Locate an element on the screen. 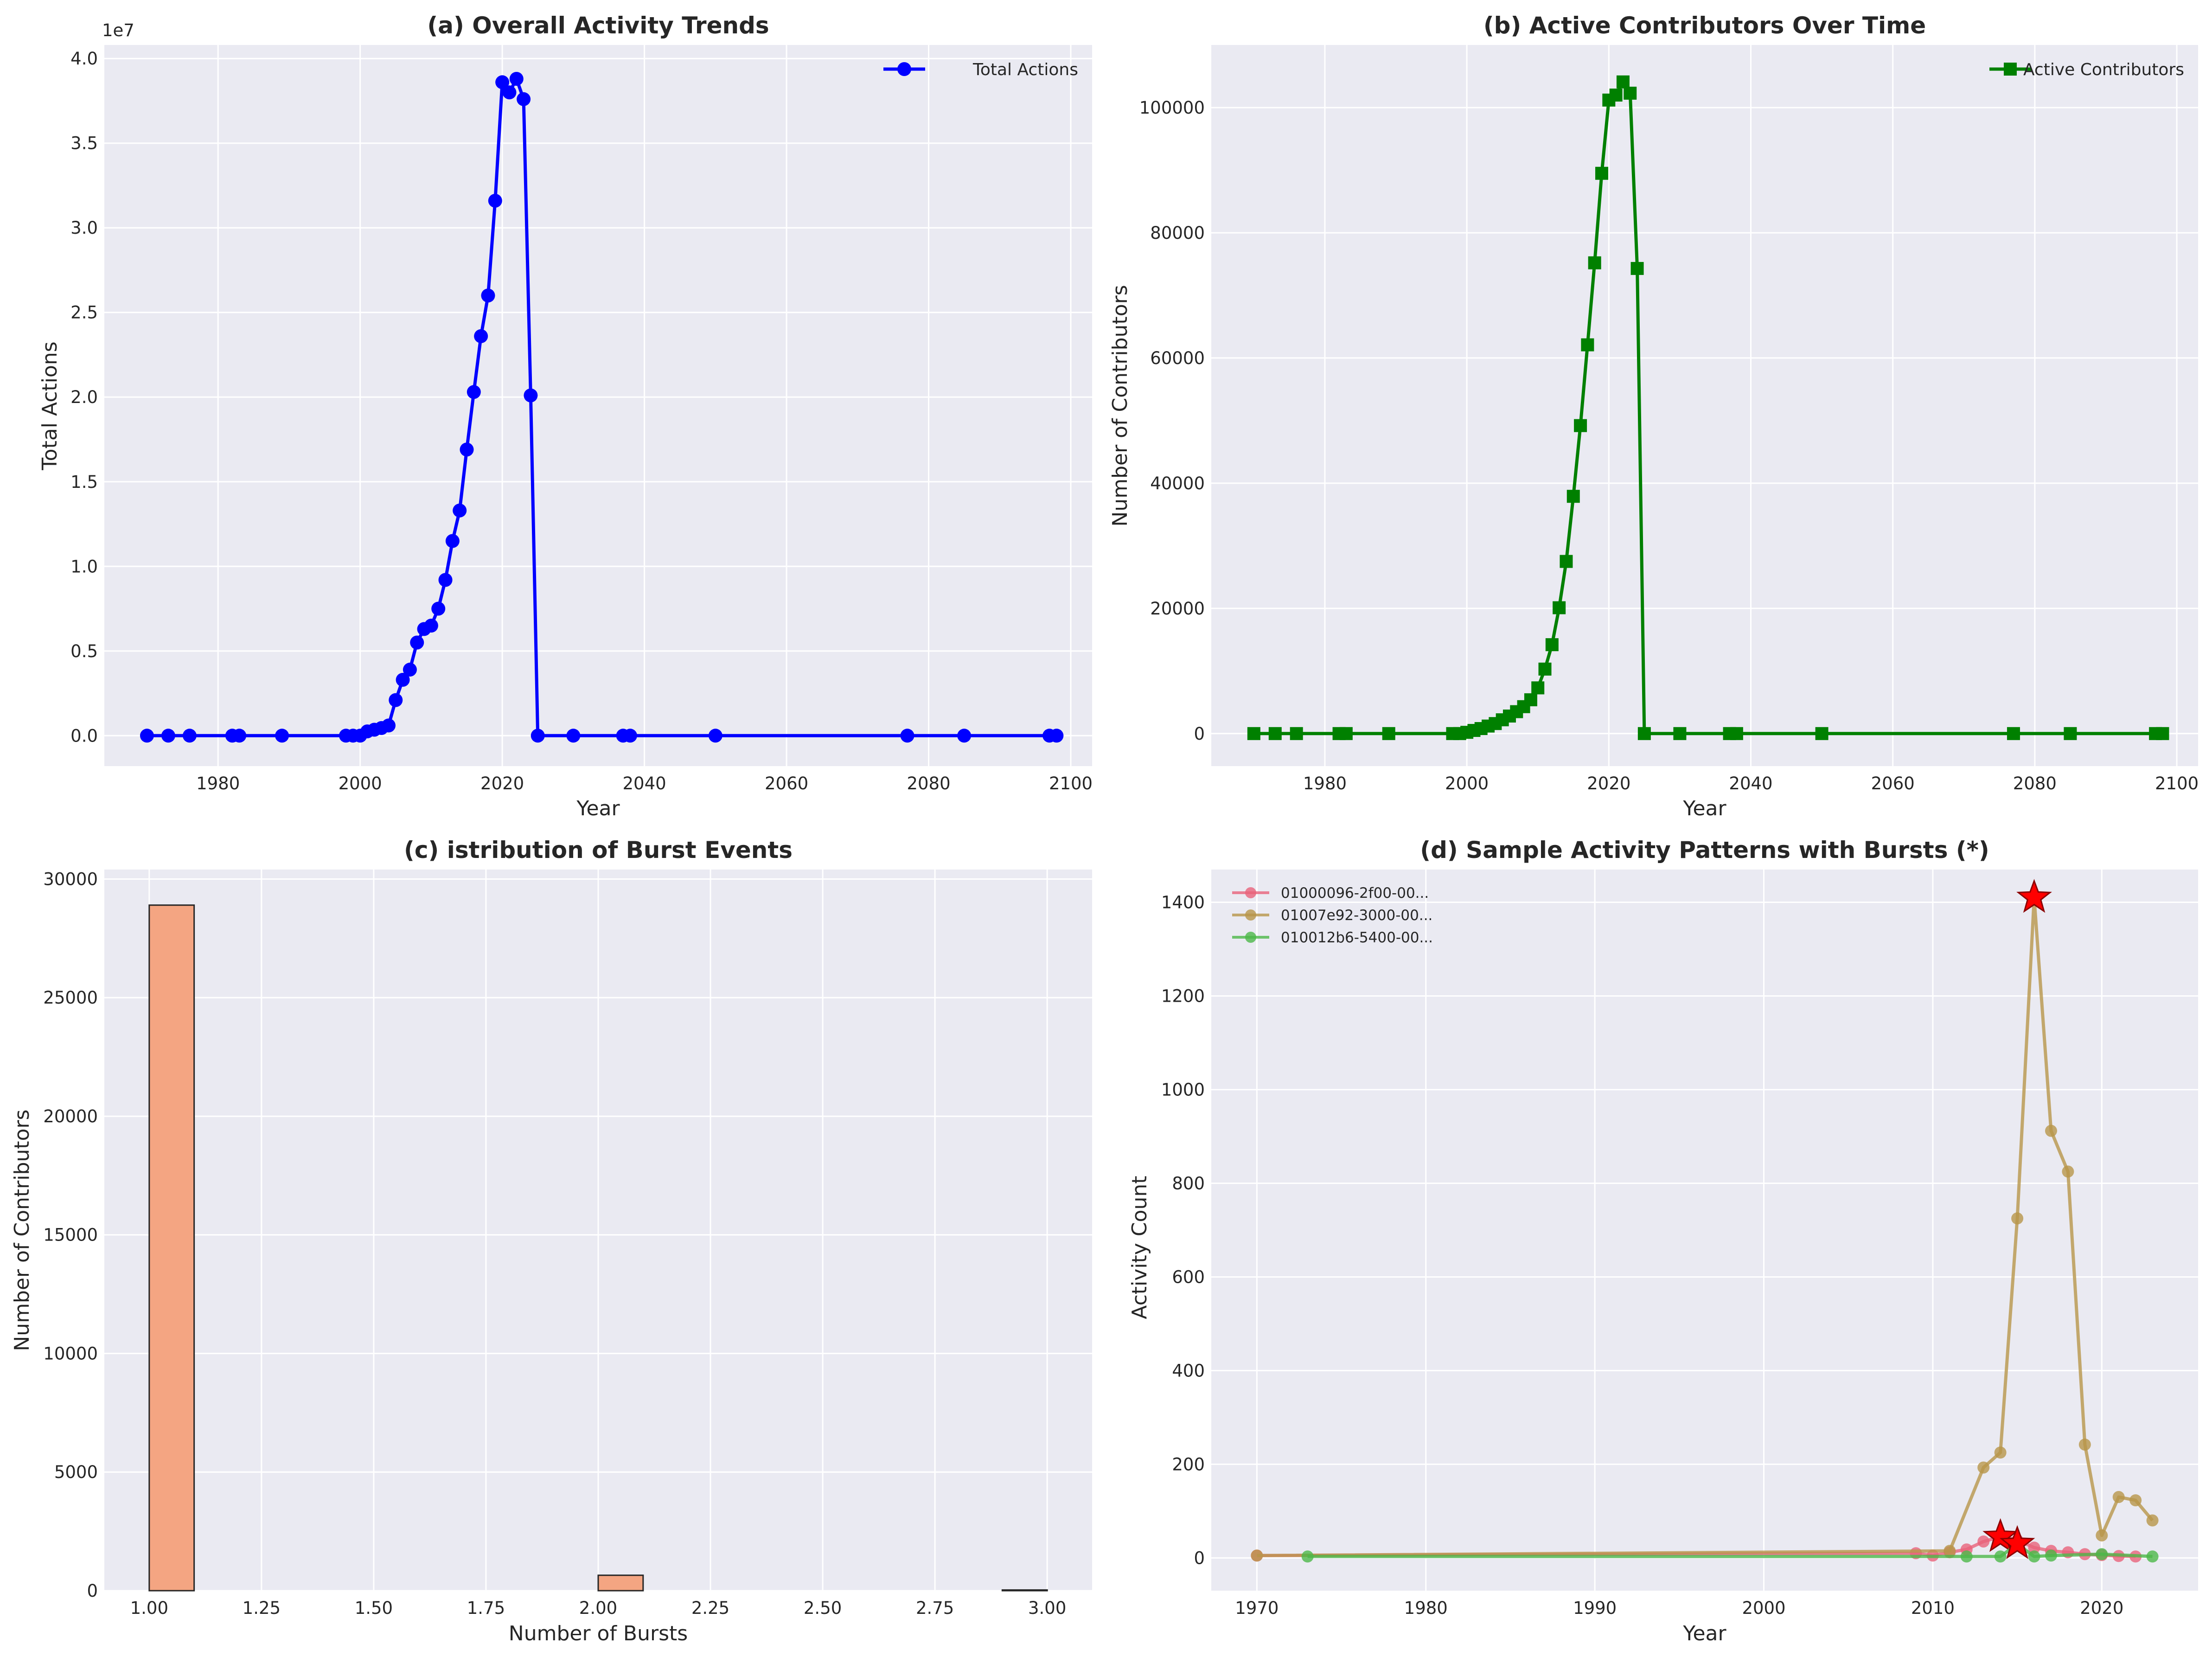 This screenshot has width=2212, height=1657. panel-a-y-tick-label: 4.0 is located at coordinates (84, 59).